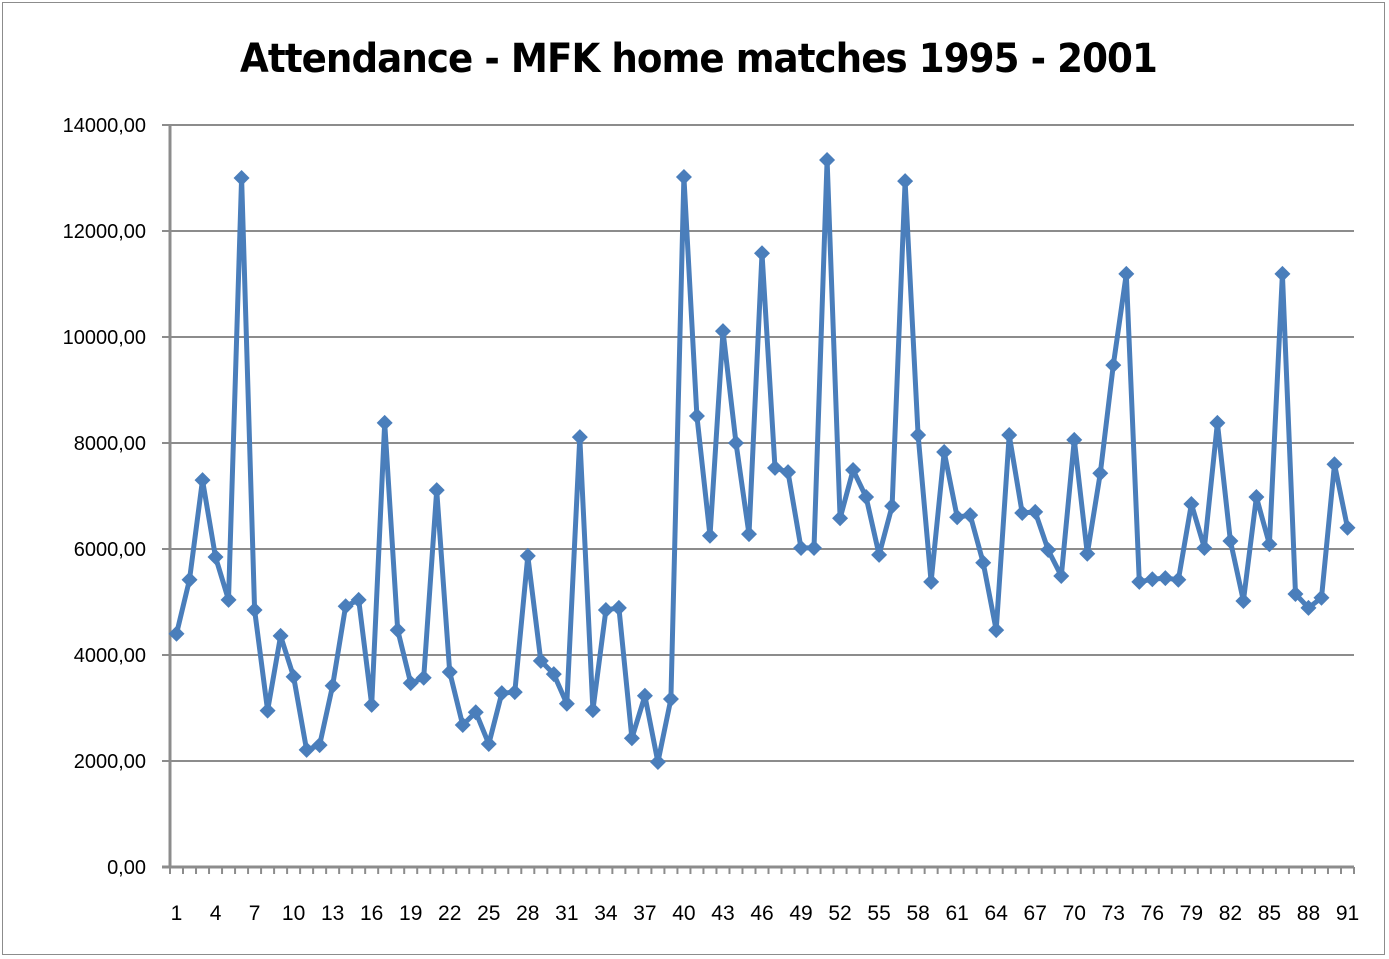 This screenshot has width=1389, height=959. Describe the element at coordinates (410, 913) in the screenshot. I see `x-tick-label: 19` at that location.